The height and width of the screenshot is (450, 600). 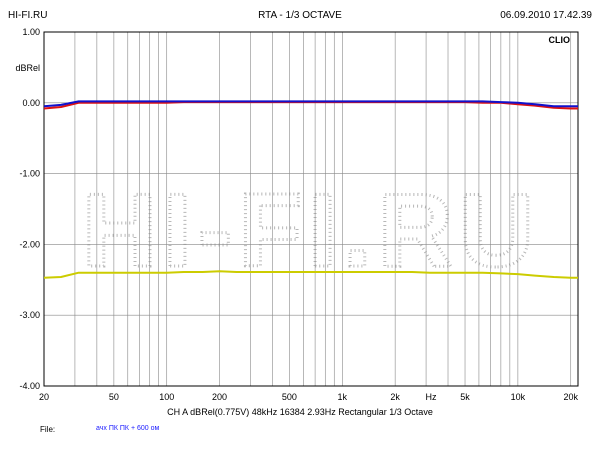 I want to click on x-tick-label: 100, so click(x=166, y=397).